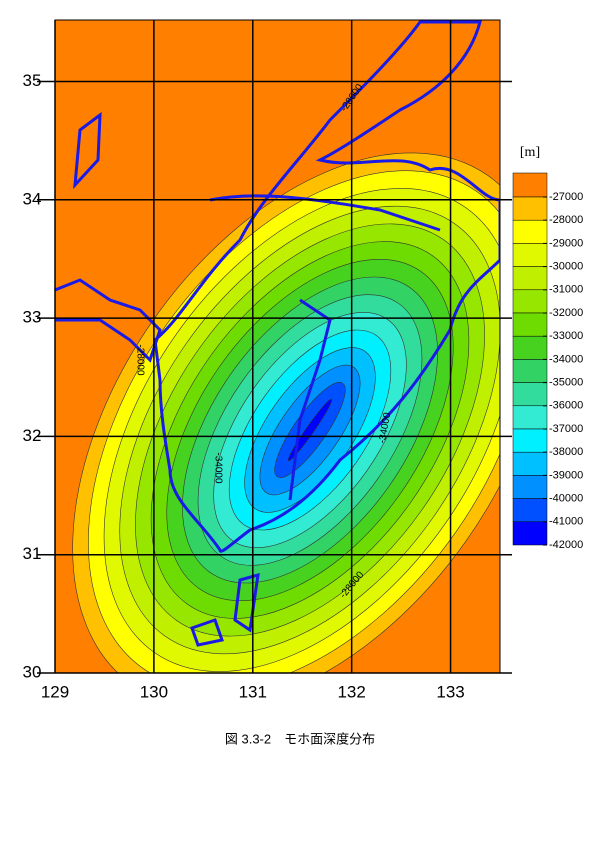  I want to click on colorbar-label: -32000, so click(566, 313).